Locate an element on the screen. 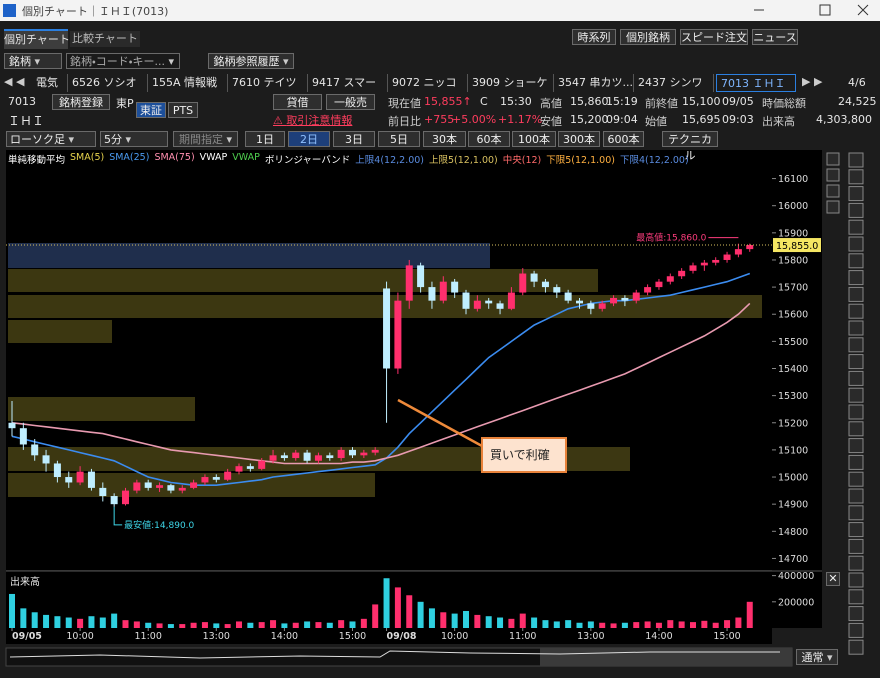 Image resolution: width=880 pixels, height=678 pixels. button: ニュース is located at coordinates (775, 37).